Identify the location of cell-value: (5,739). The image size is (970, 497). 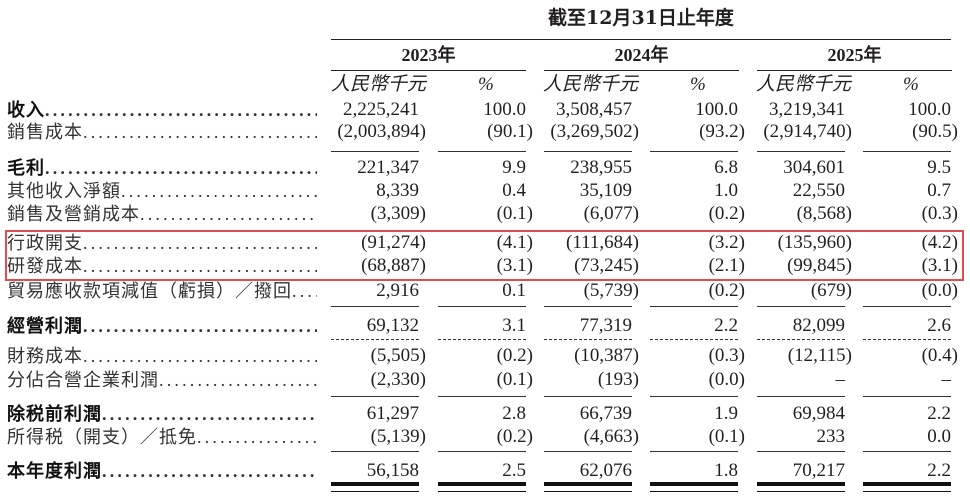
(611, 290).